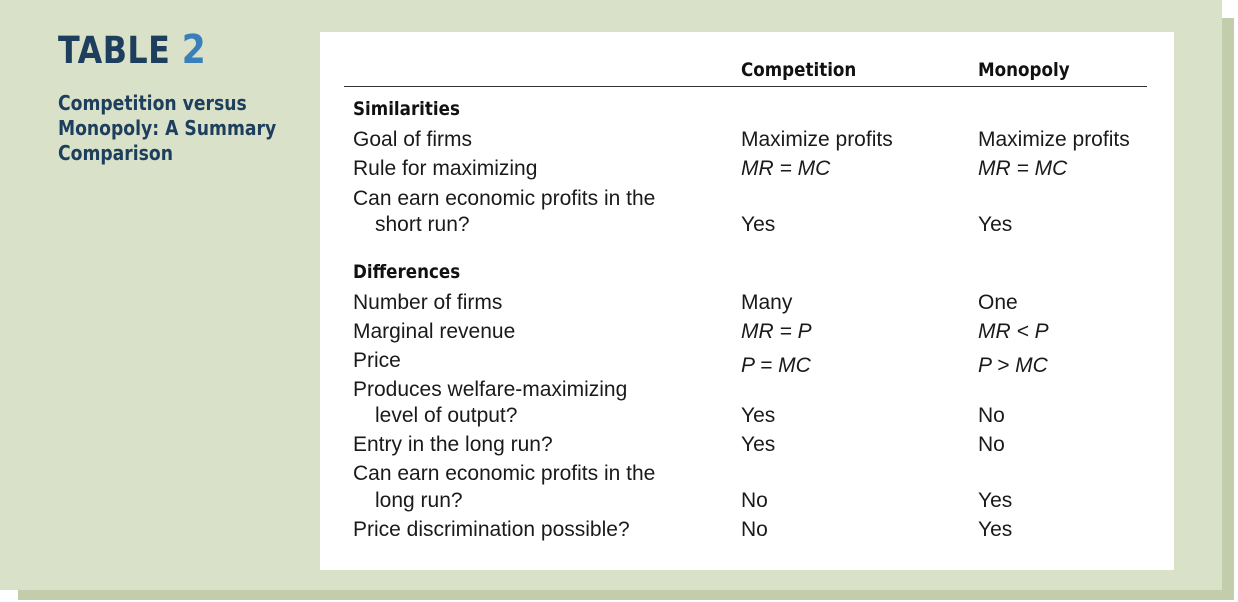  I want to click on cell-monopoly-number-of-firms: One, so click(998, 302).